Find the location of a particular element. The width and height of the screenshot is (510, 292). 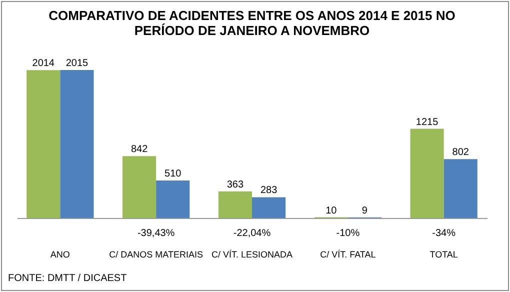

data-label: 283 is located at coordinates (269, 190).